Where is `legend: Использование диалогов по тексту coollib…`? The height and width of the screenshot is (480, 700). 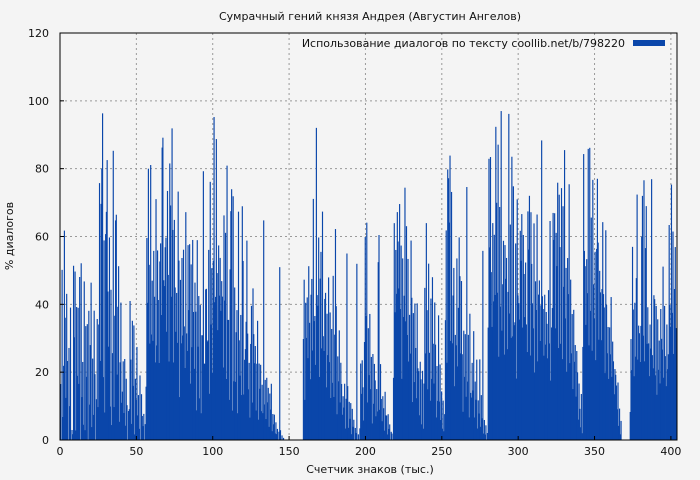
legend: Использование диалогов по тексту coollib… is located at coordinates (483, 43).